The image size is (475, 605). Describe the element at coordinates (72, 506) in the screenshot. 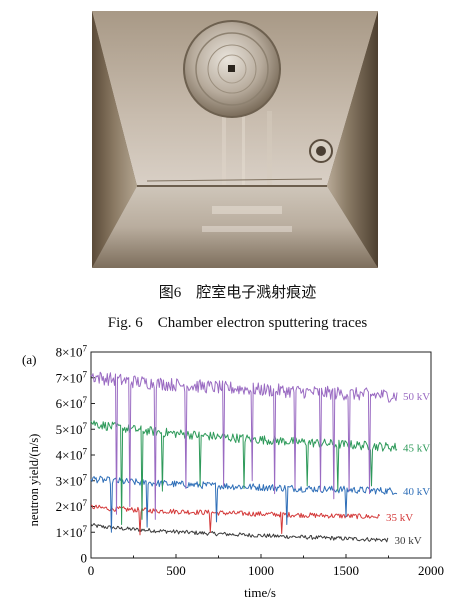

I see `y-tick-label: 2×10⁷` at that location.